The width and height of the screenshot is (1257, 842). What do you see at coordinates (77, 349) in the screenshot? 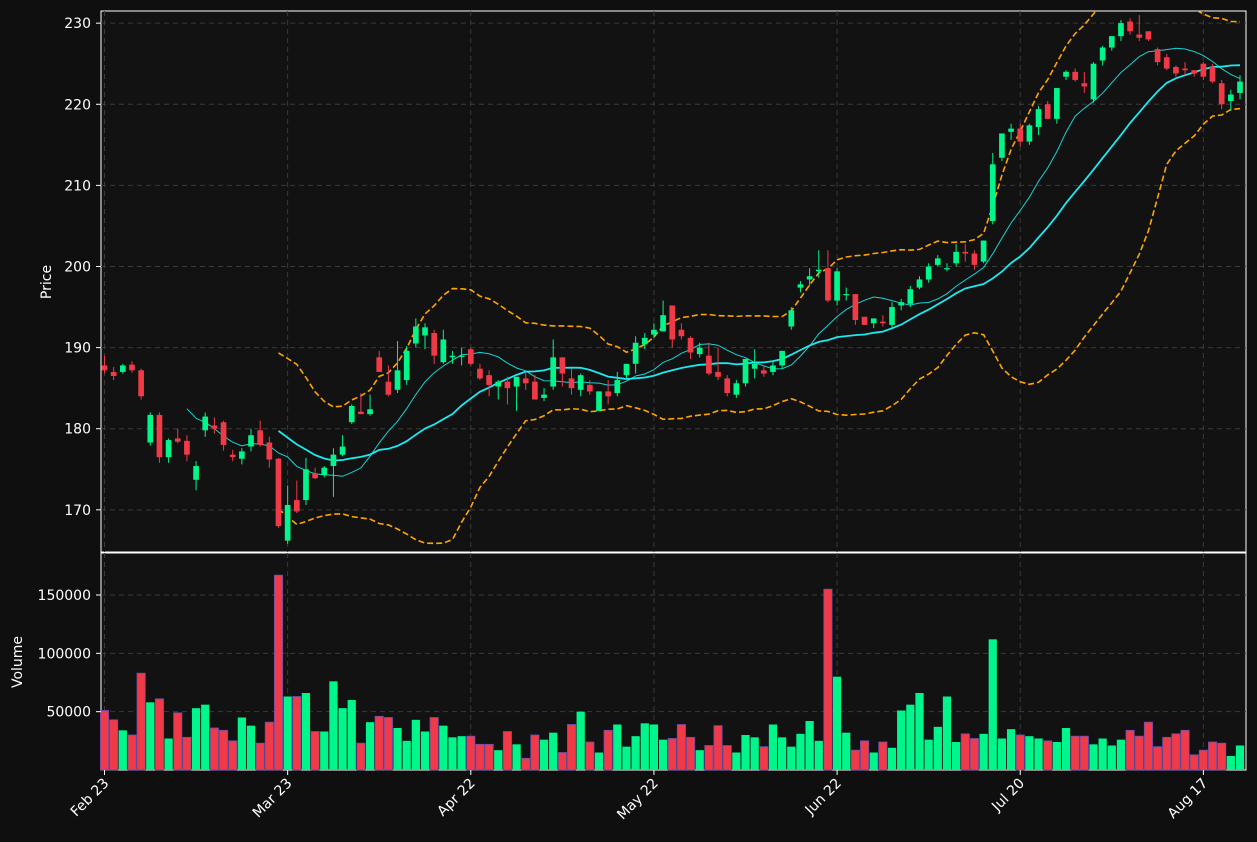
I see `price-tick-label: 190` at bounding box center [77, 349].